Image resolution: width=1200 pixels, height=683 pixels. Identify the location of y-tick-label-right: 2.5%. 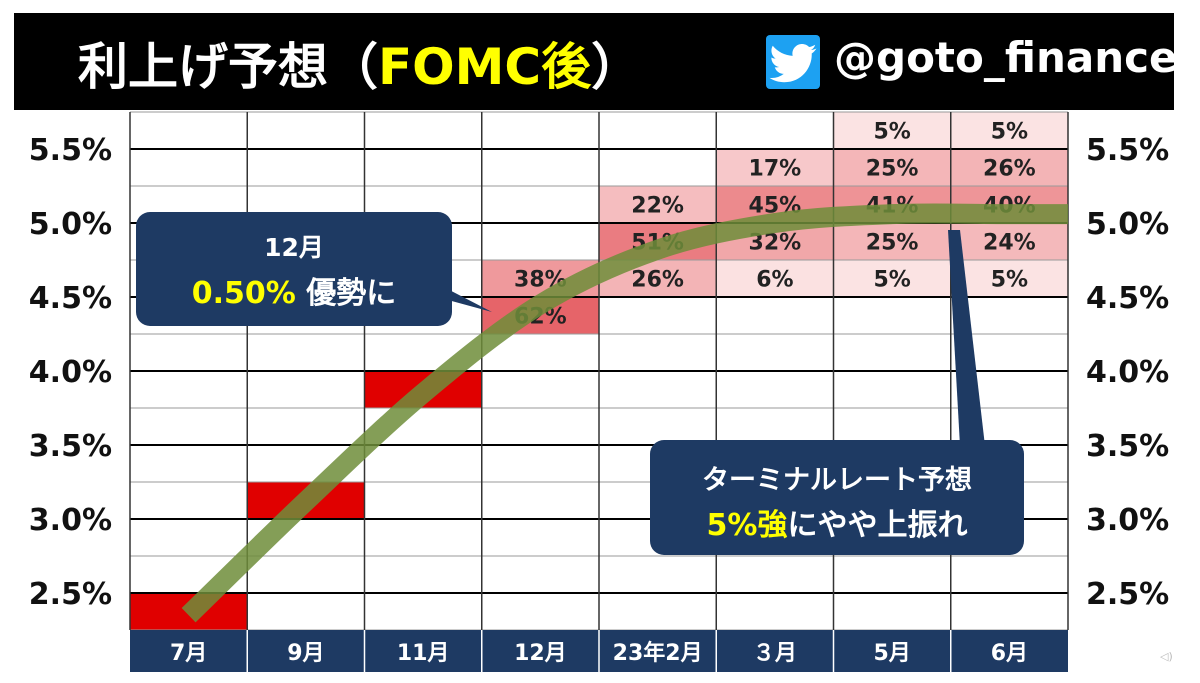
(1127, 594).